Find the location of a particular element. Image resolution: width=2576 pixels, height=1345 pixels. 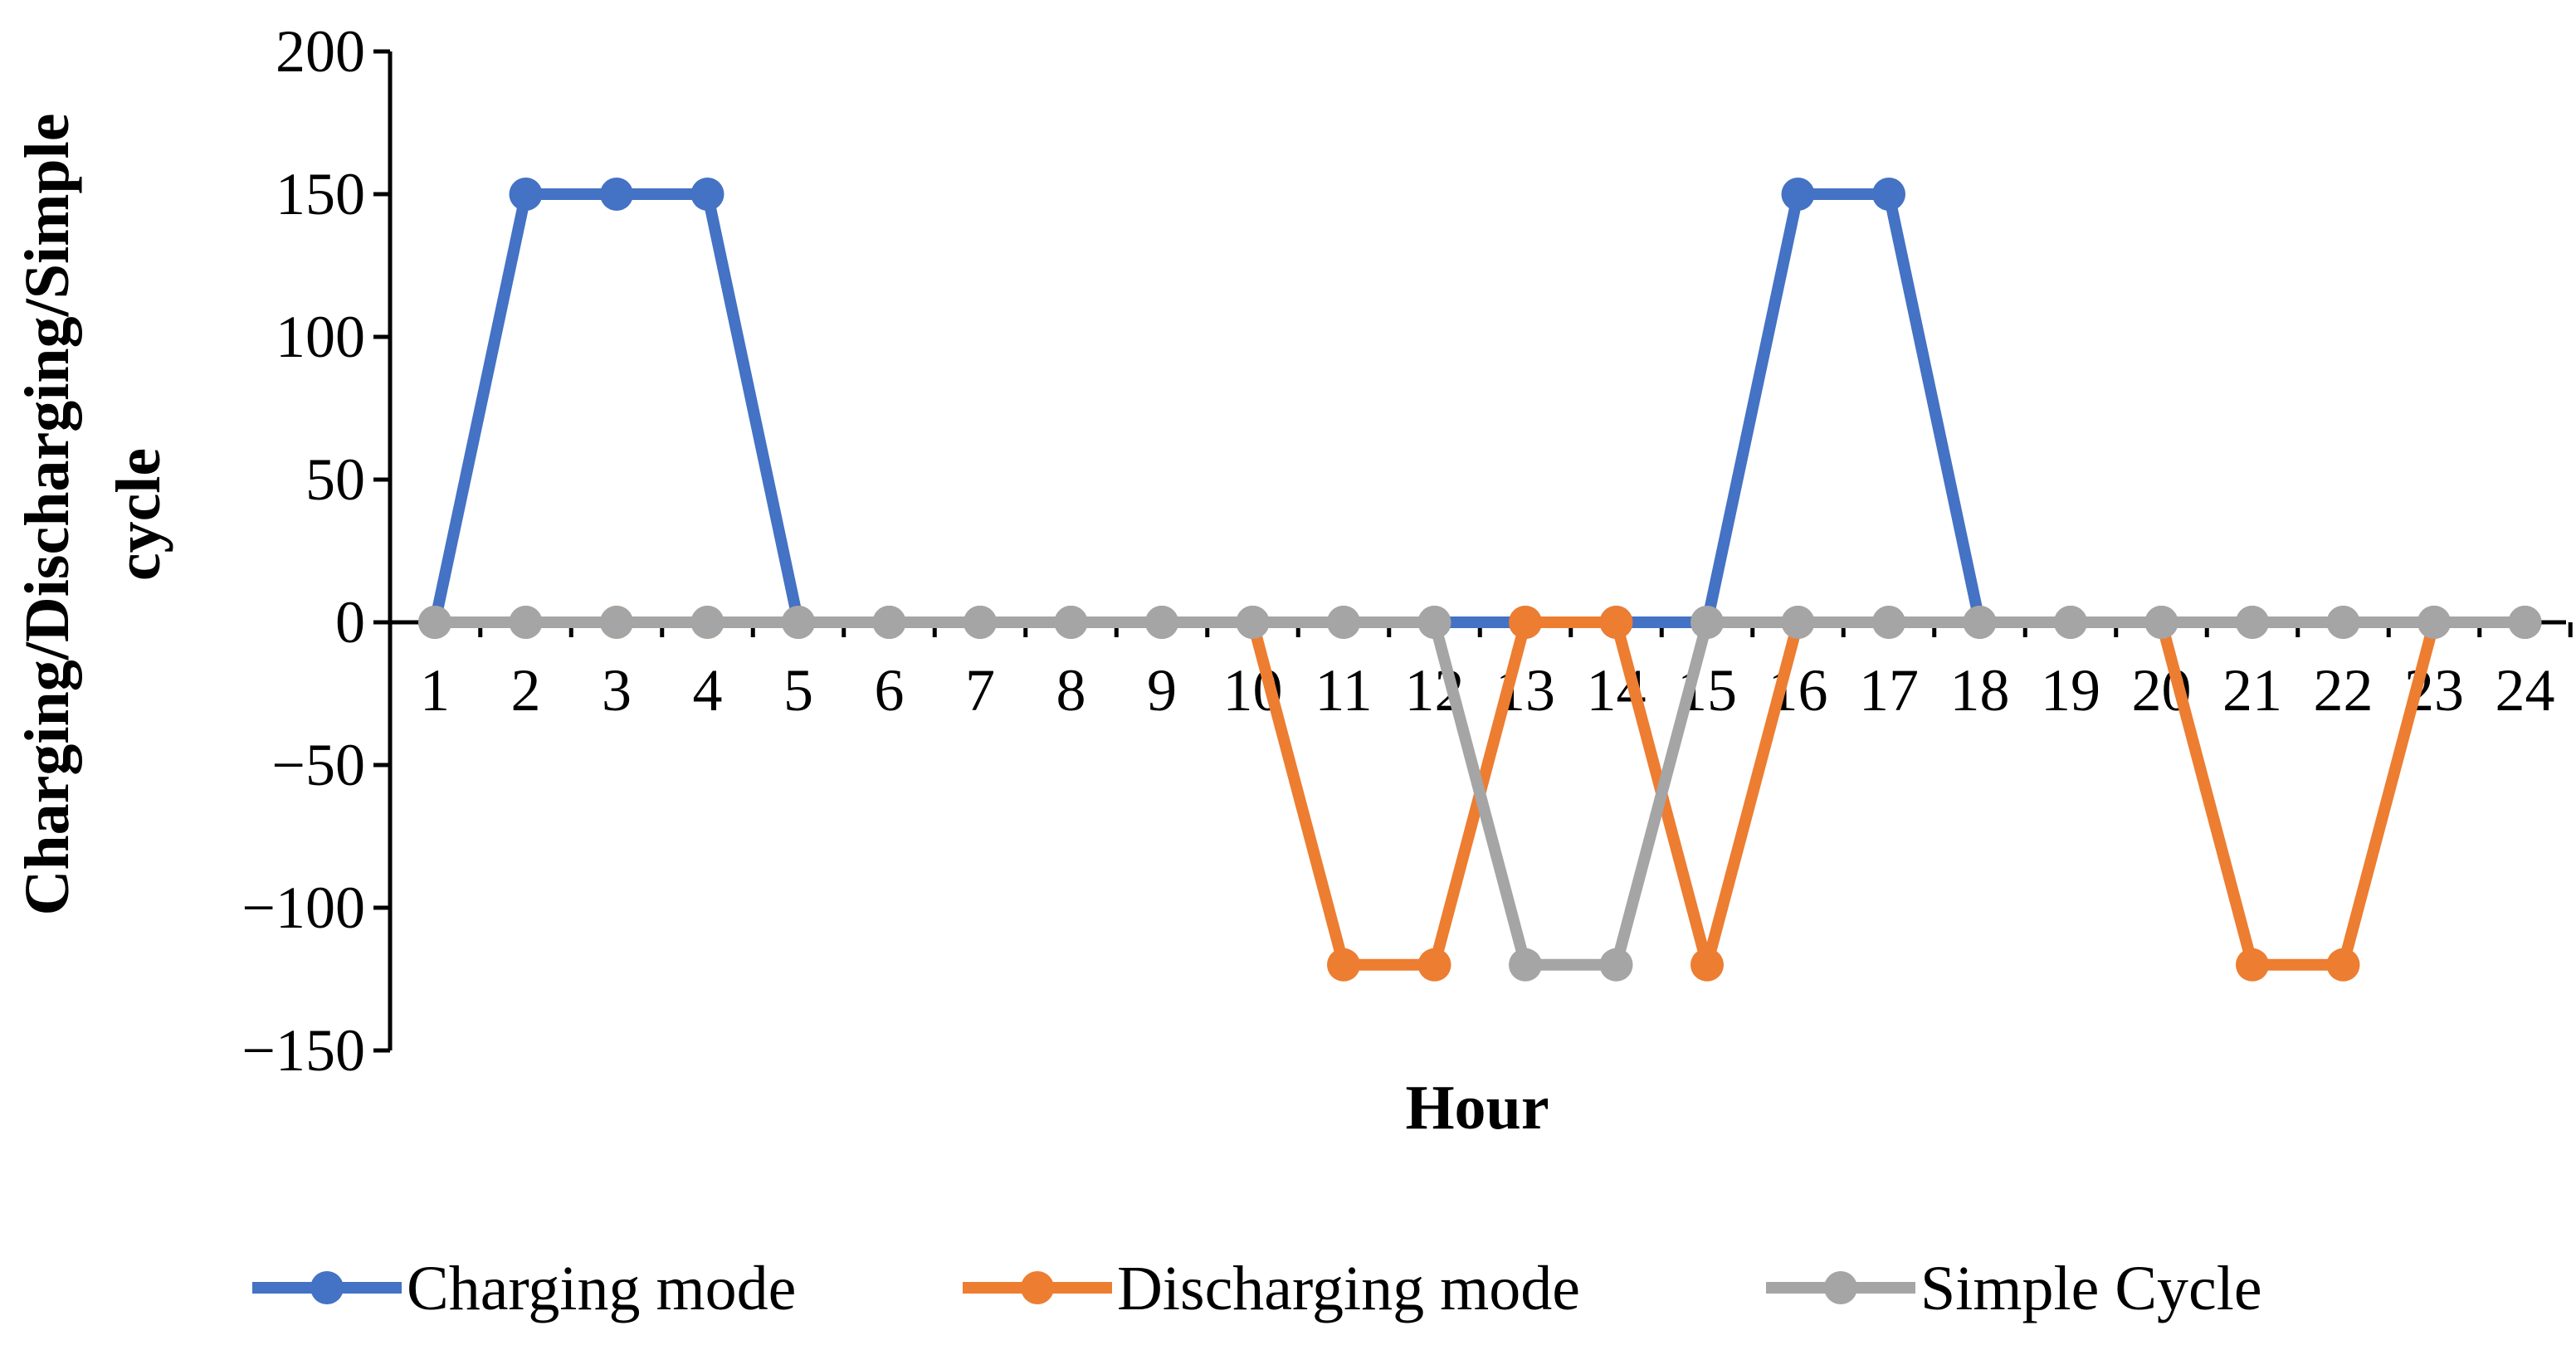

x-tick-label: 24 is located at coordinates (2525, 690).